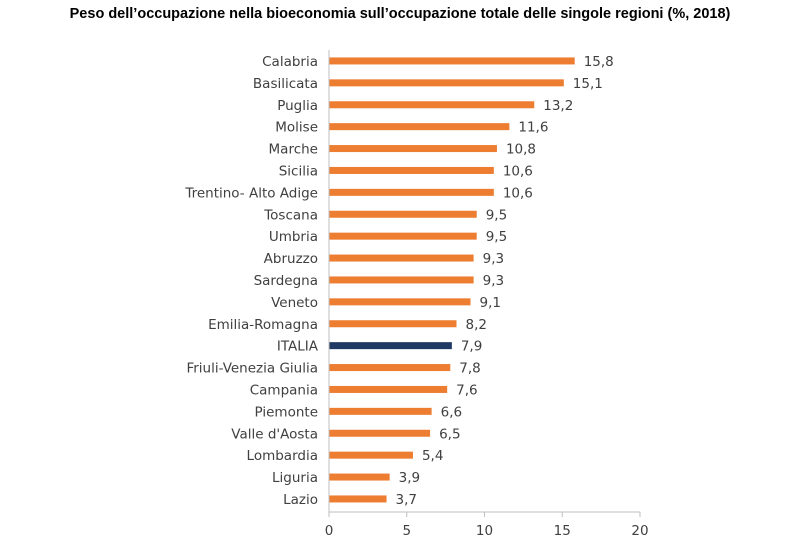 This screenshot has width=800, height=559. Describe the element at coordinates (286, 412) in the screenshot. I see `category-label: Piemonte` at that location.